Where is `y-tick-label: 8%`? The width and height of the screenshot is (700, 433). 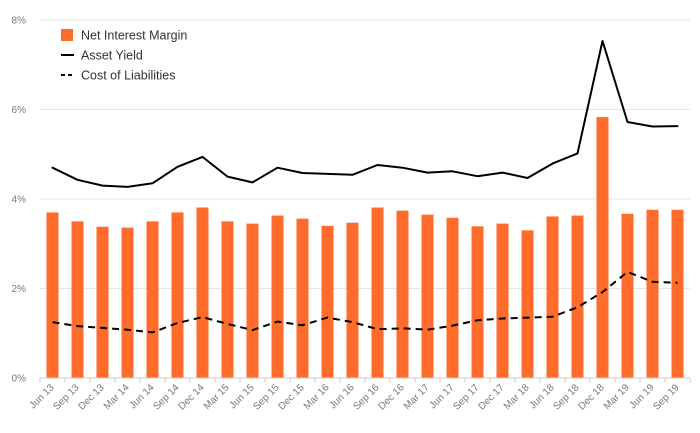
y-tick-label: 8% is located at coordinates (19, 21).